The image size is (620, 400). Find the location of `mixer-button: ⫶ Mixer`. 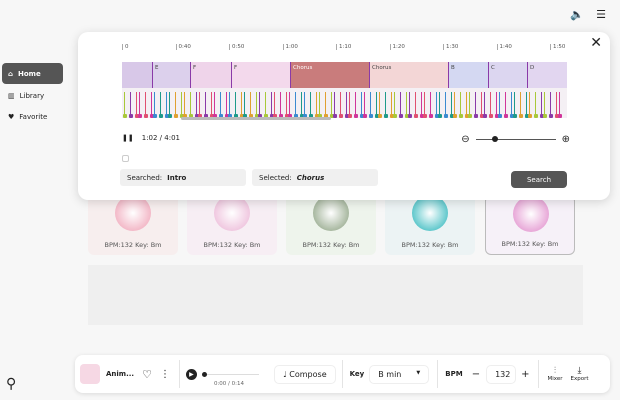

mixer-button: ⫶ Mixer is located at coordinates (555, 374).